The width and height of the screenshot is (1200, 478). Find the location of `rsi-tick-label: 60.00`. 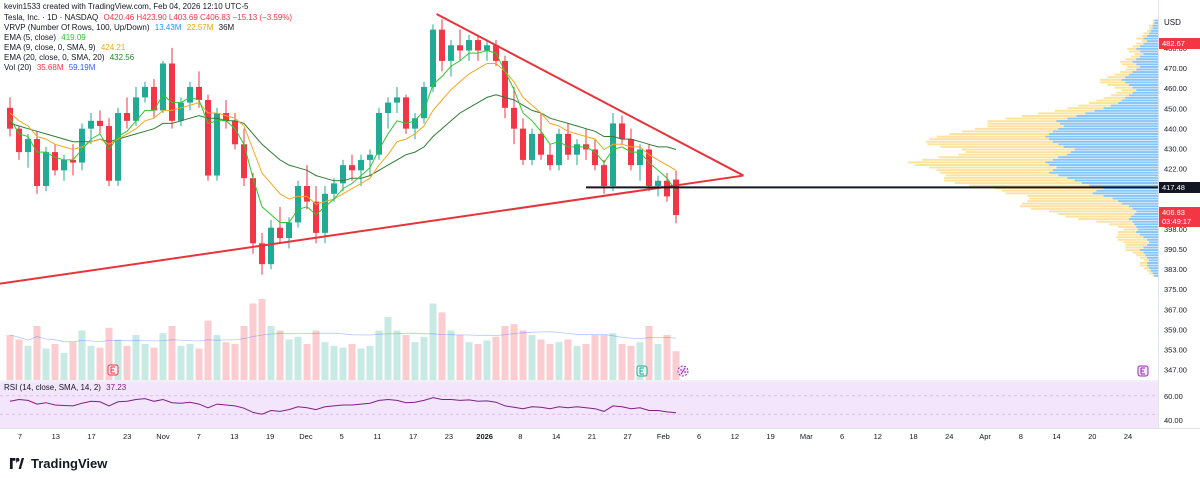

rsi-tick-label: 60.00 is located at coordinates (1173, 396).